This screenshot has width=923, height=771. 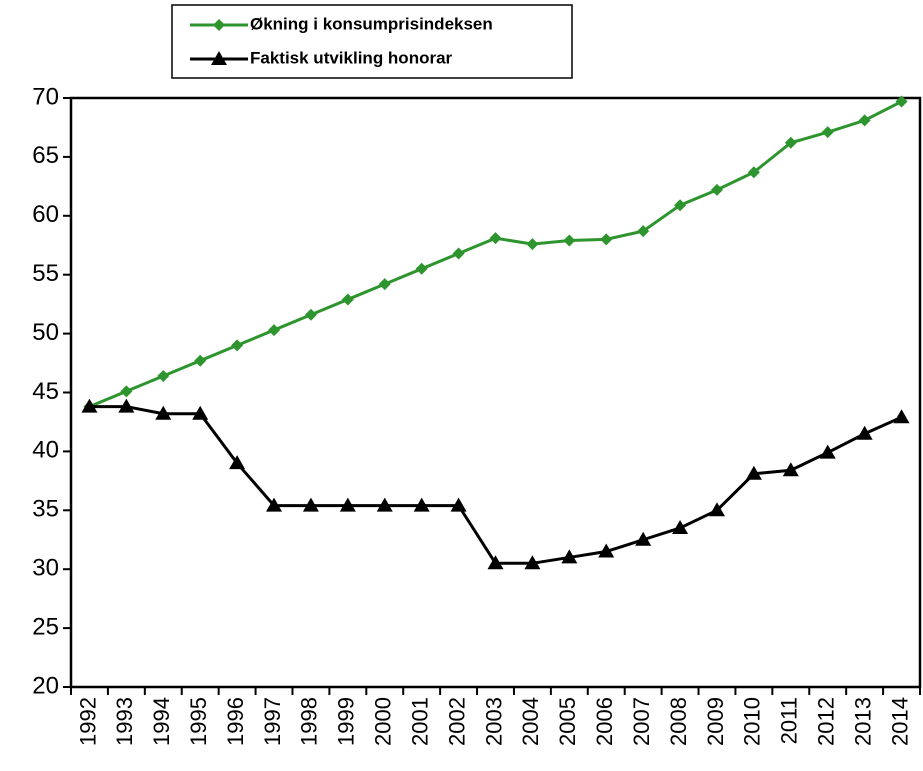 What do you see at coordinates (45, 568) in the screenshot?
I see `y-tick-label: 30` at bounding box center [45, 568].